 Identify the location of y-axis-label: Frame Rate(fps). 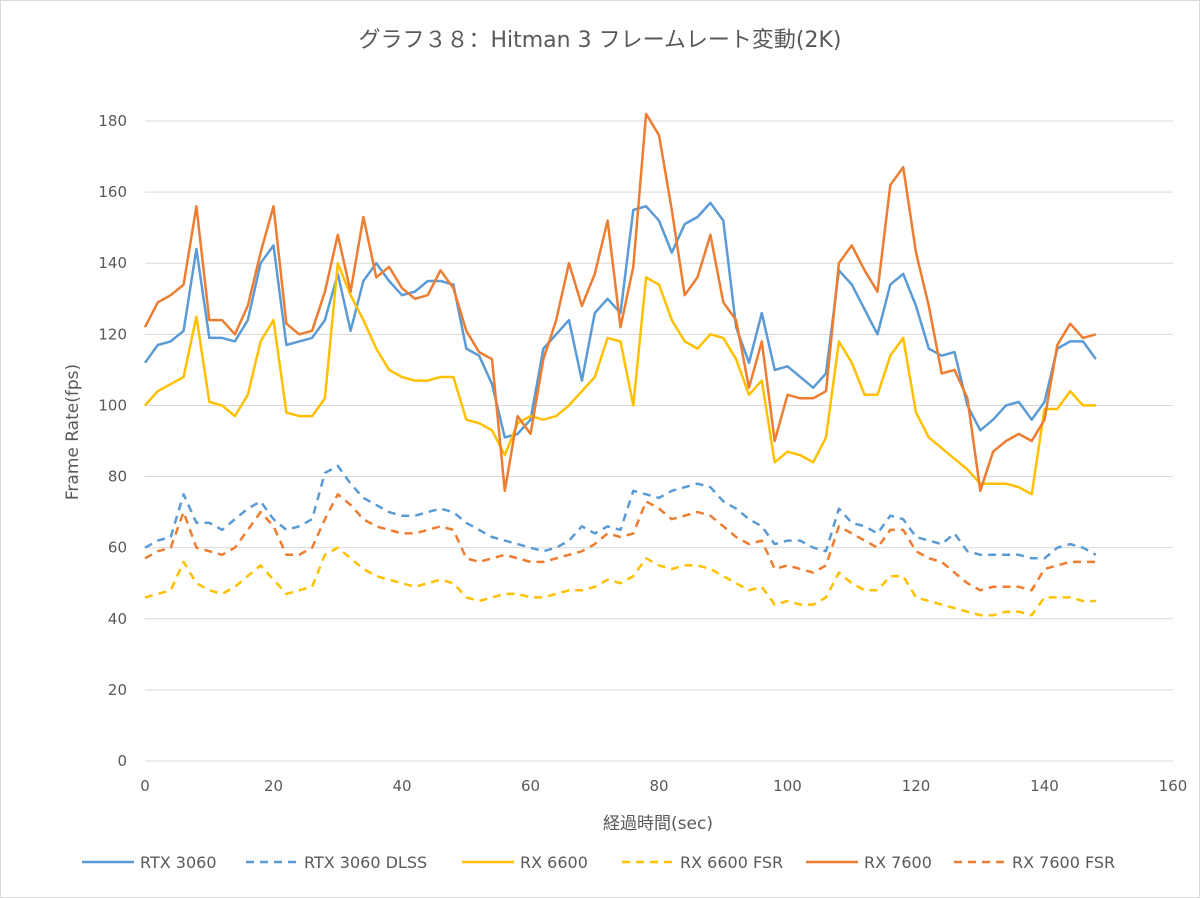
(73, 432).